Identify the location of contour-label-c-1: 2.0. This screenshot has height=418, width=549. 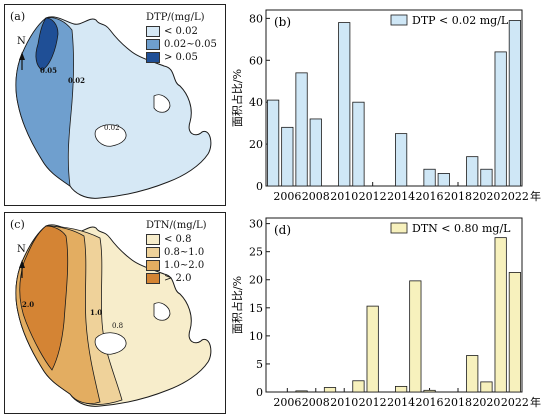
(28, 304).